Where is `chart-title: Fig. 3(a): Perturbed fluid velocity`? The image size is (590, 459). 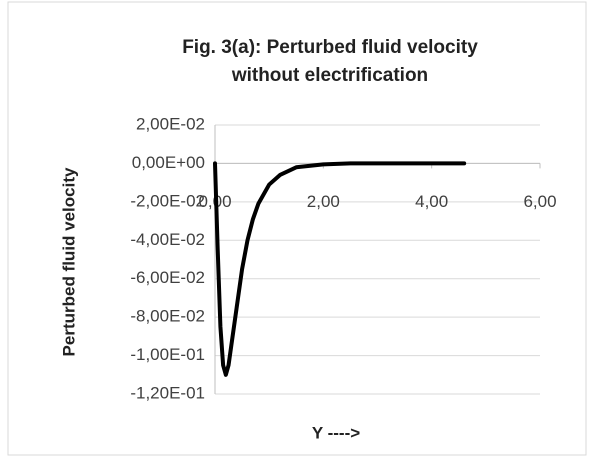 chart-title: Fig. 3(a): Perturbed fluid velocity is located at coordinates (330, 47).